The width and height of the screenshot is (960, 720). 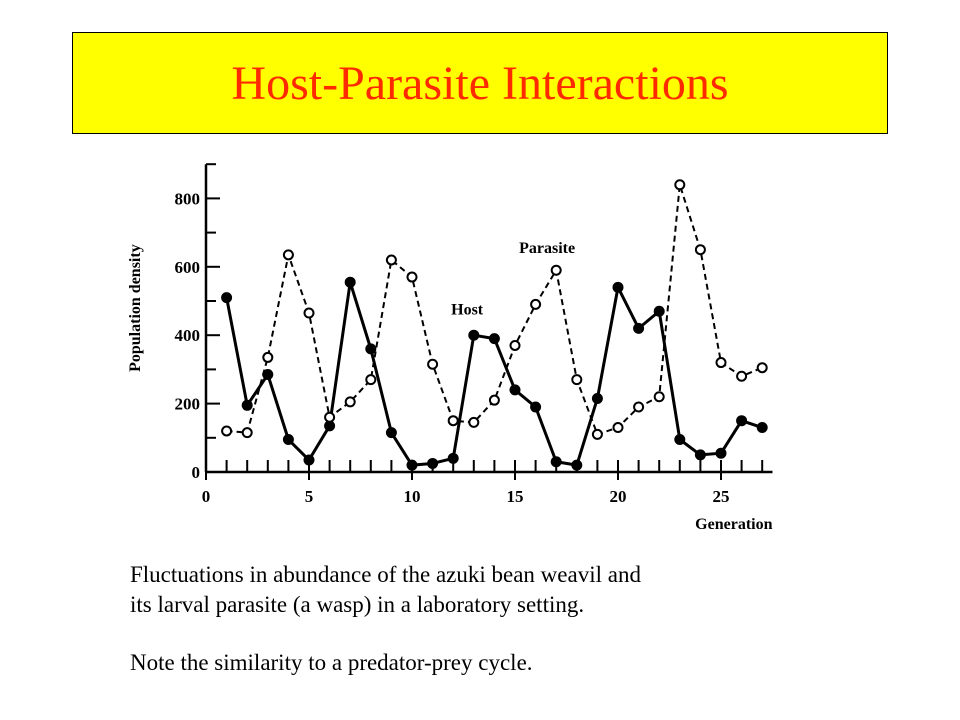 What do you see at coordinates (206, 496) in the screenshot?
I see `x-tick-label: 0` at bounding box center [206, 496].